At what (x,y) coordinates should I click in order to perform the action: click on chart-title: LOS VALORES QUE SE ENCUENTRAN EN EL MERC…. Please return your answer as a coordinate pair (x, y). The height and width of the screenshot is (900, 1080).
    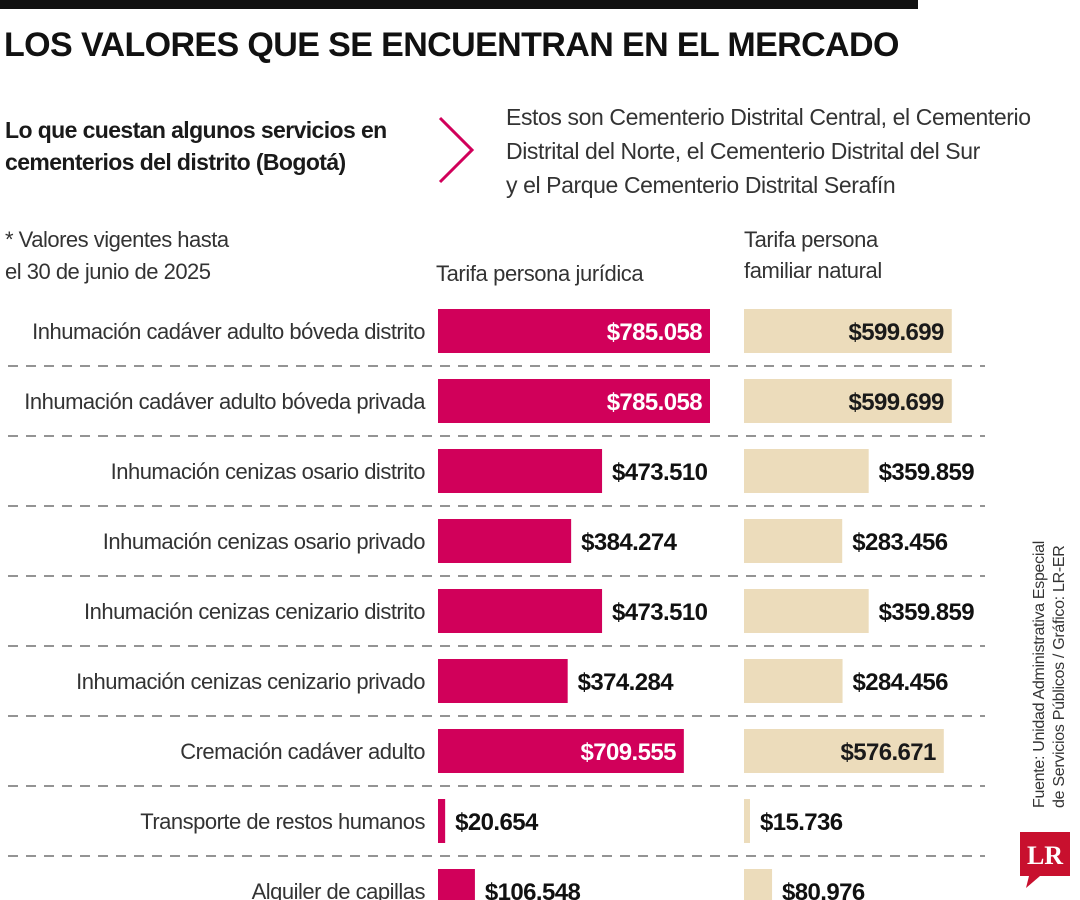
    Looking at the image, I should click on (451, 45).